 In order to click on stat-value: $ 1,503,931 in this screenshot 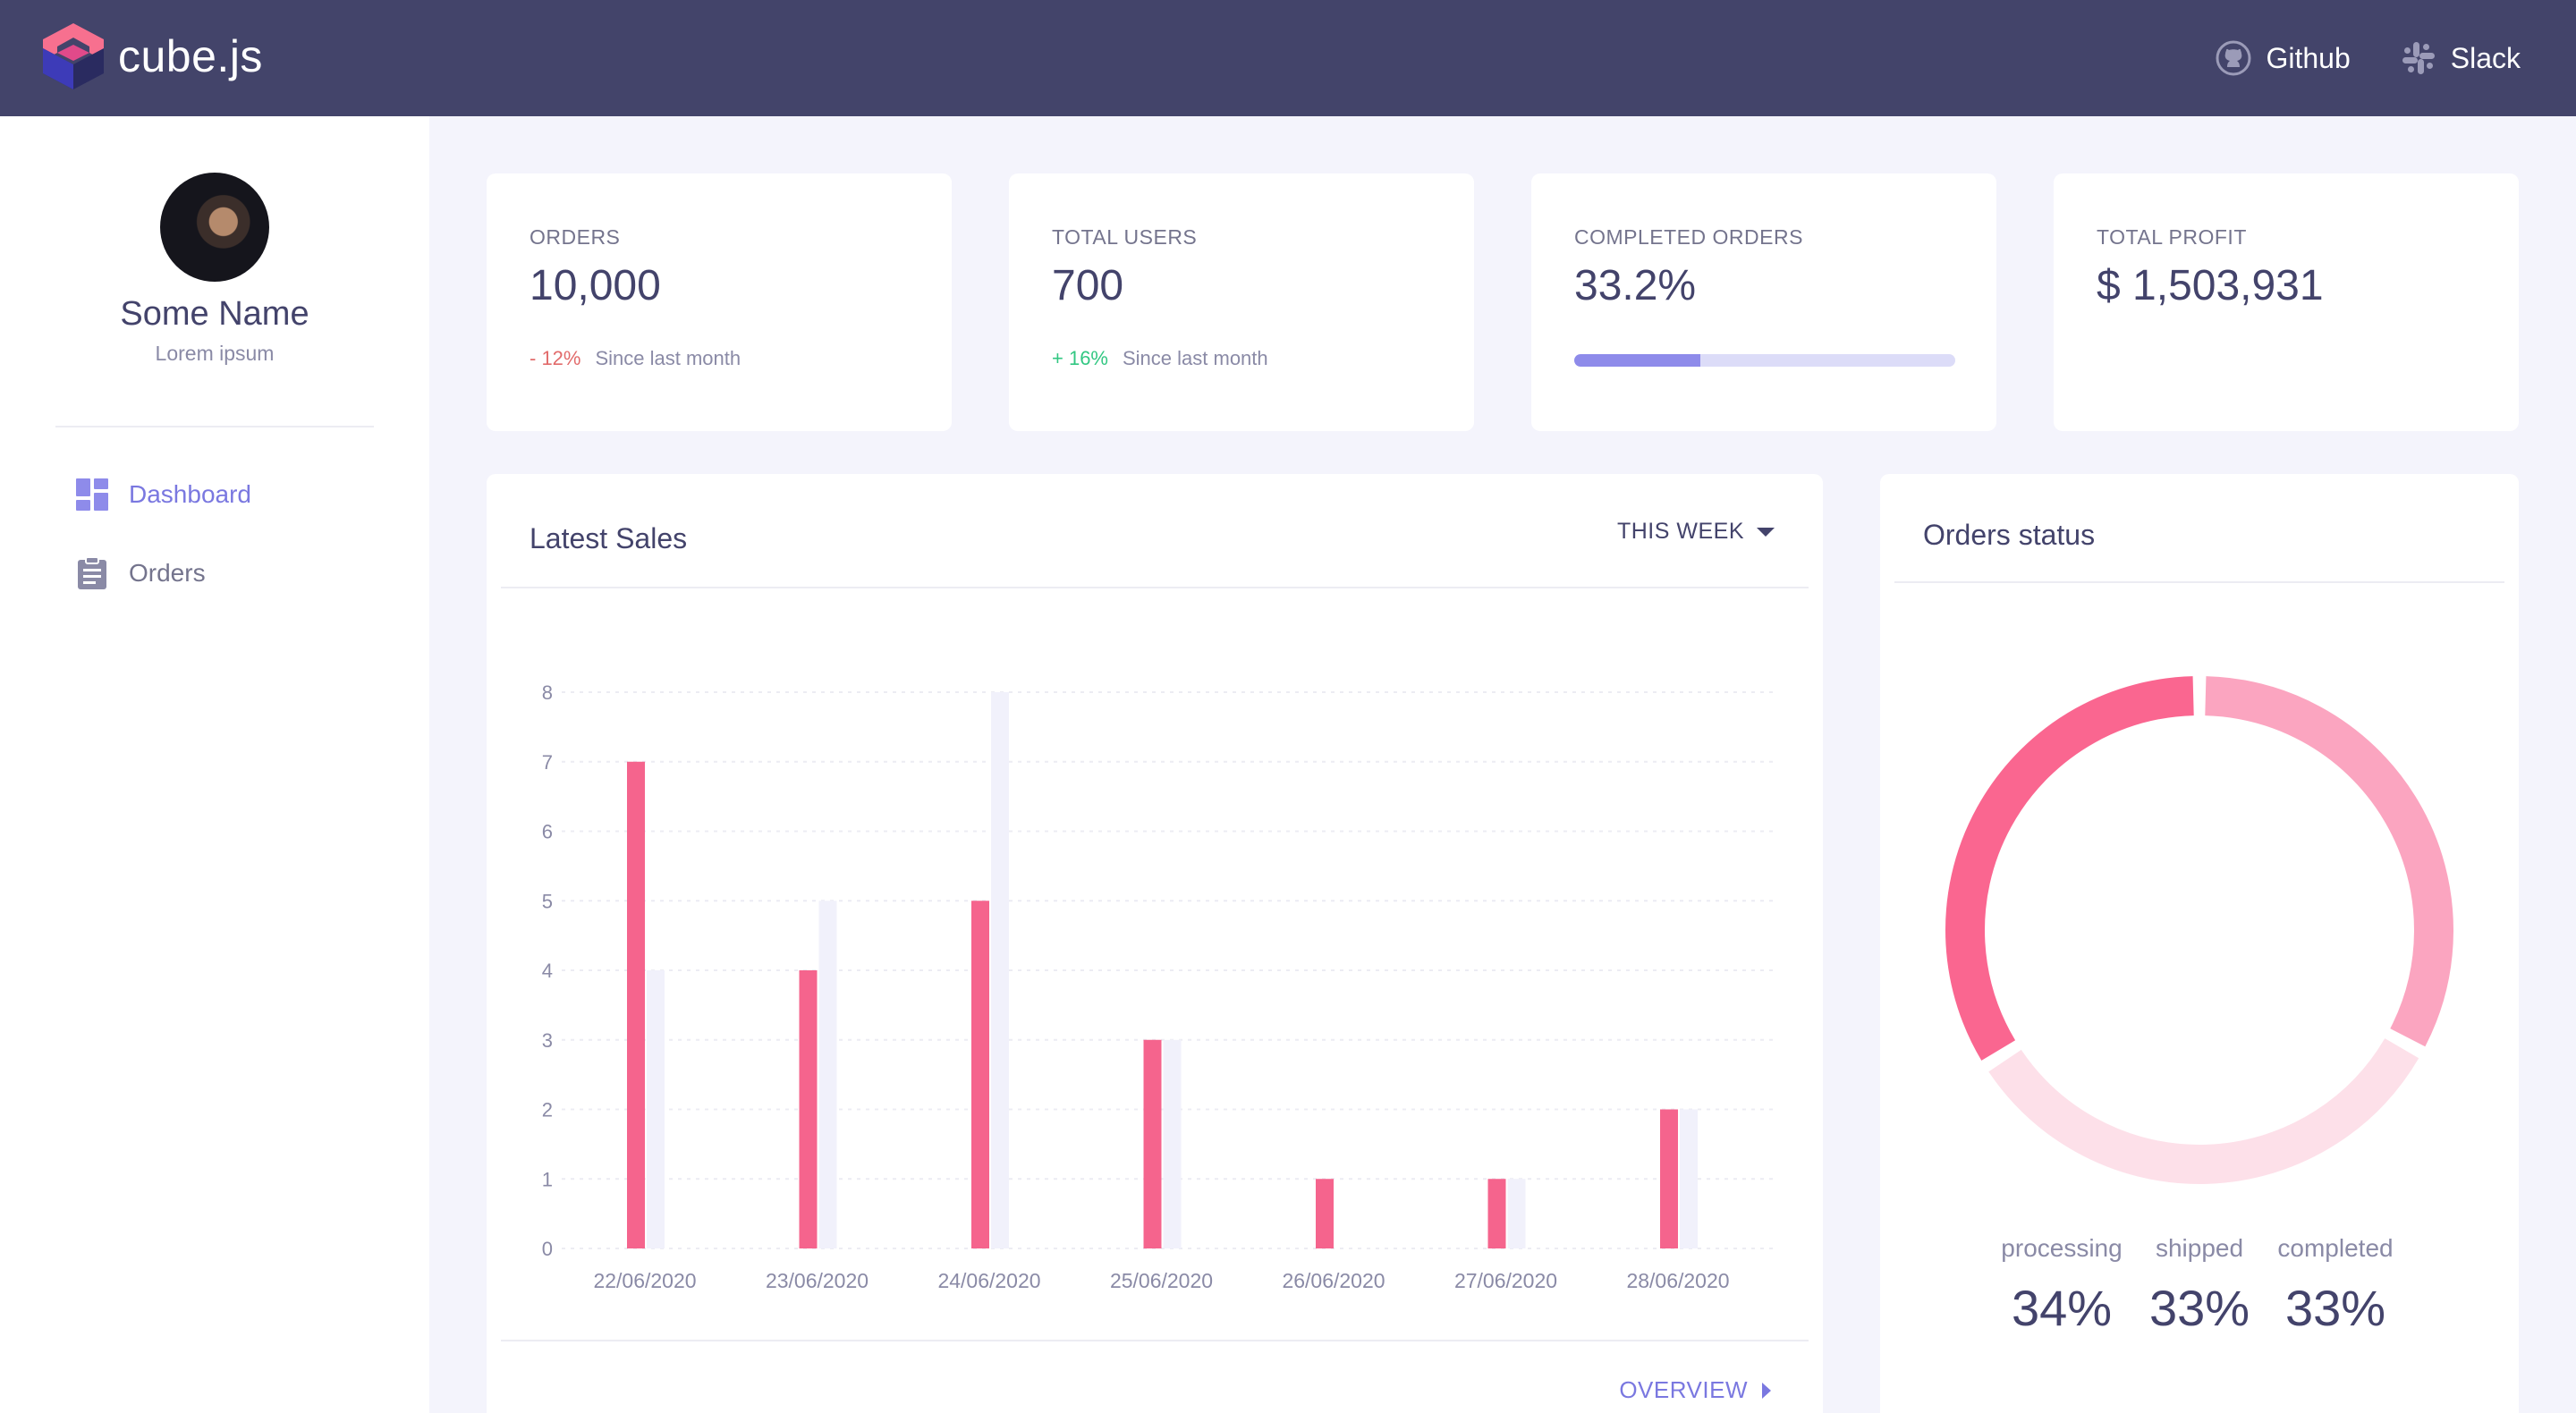, I will do `click(2210, 285)`.